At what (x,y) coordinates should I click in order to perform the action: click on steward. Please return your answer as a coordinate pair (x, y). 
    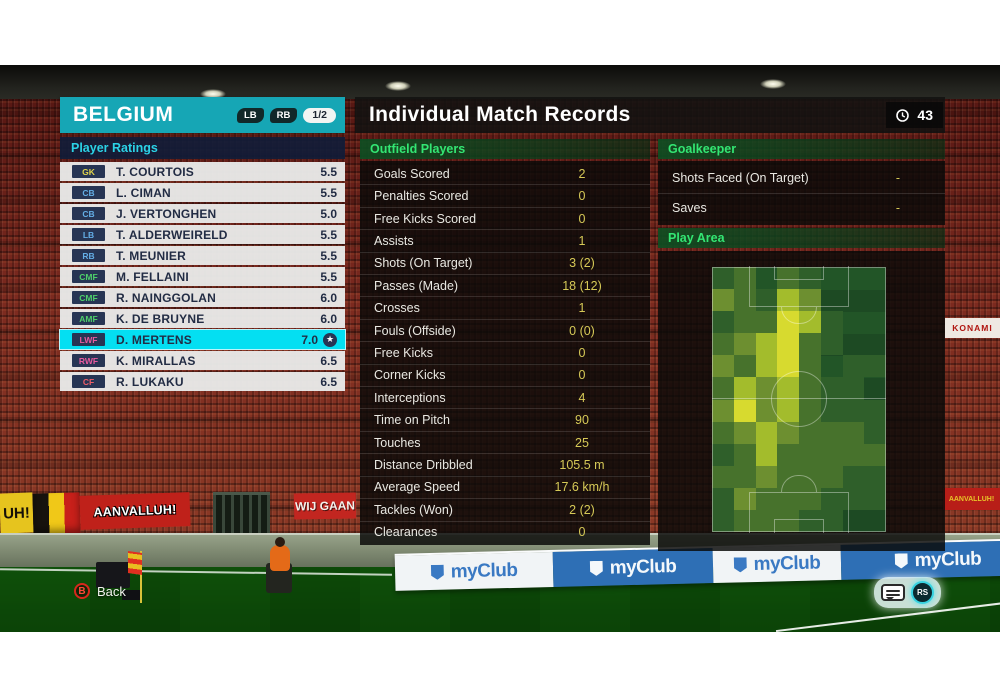
    Looking at the image, I should click on (280, 558).